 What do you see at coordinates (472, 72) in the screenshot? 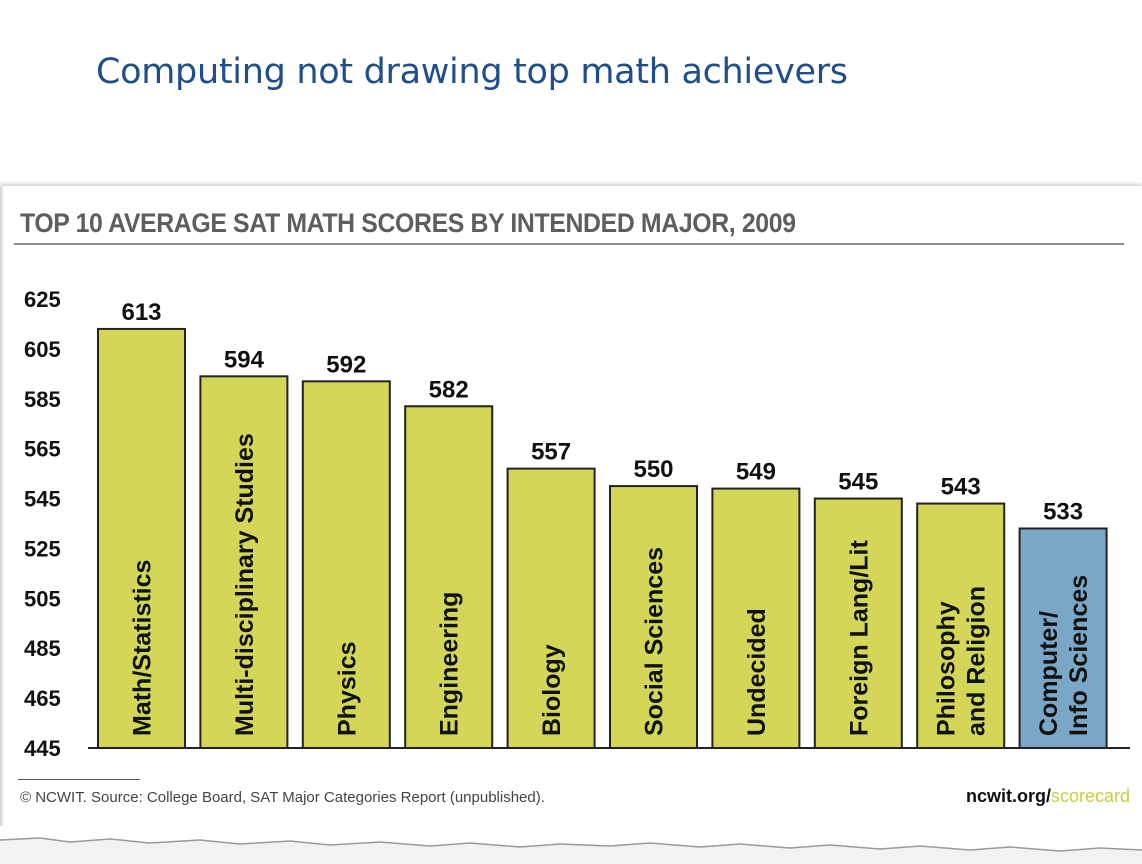
I see `slide-title: Computing not drawing top math achievers` at bounding box center [472, 72].